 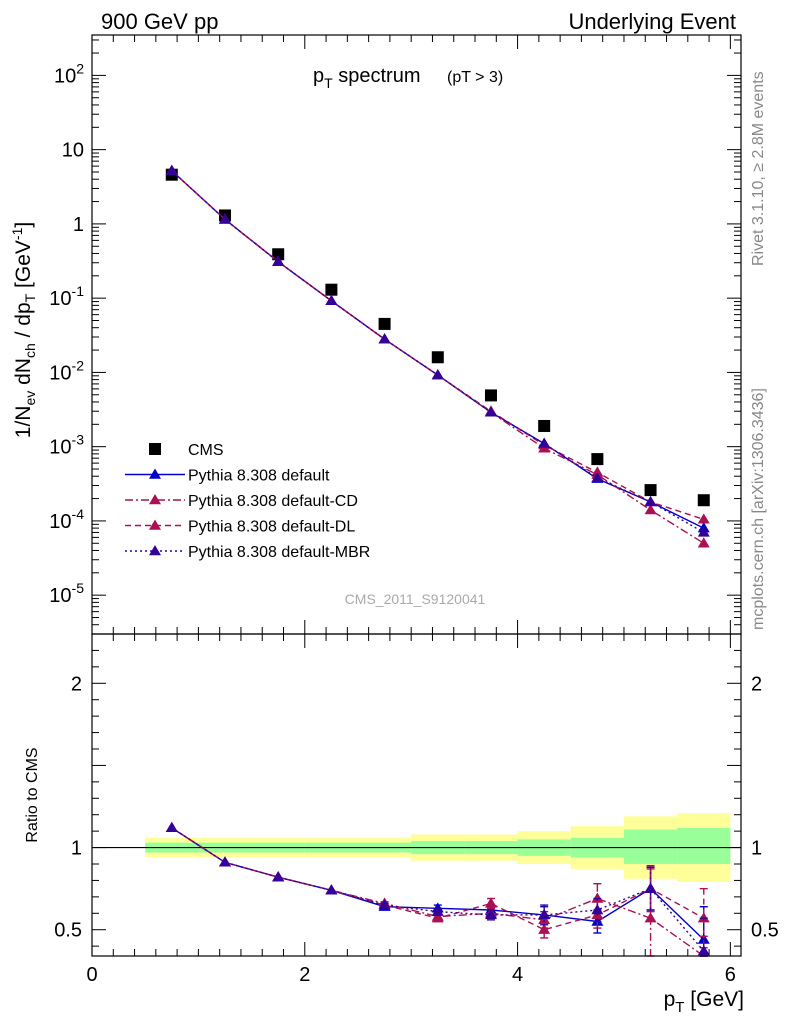 What do you see at coordinates (279, 552) in the screenshot?
I see `legend-label: Pythia 8.308 default-MBR` at bounding box center [279, 552].